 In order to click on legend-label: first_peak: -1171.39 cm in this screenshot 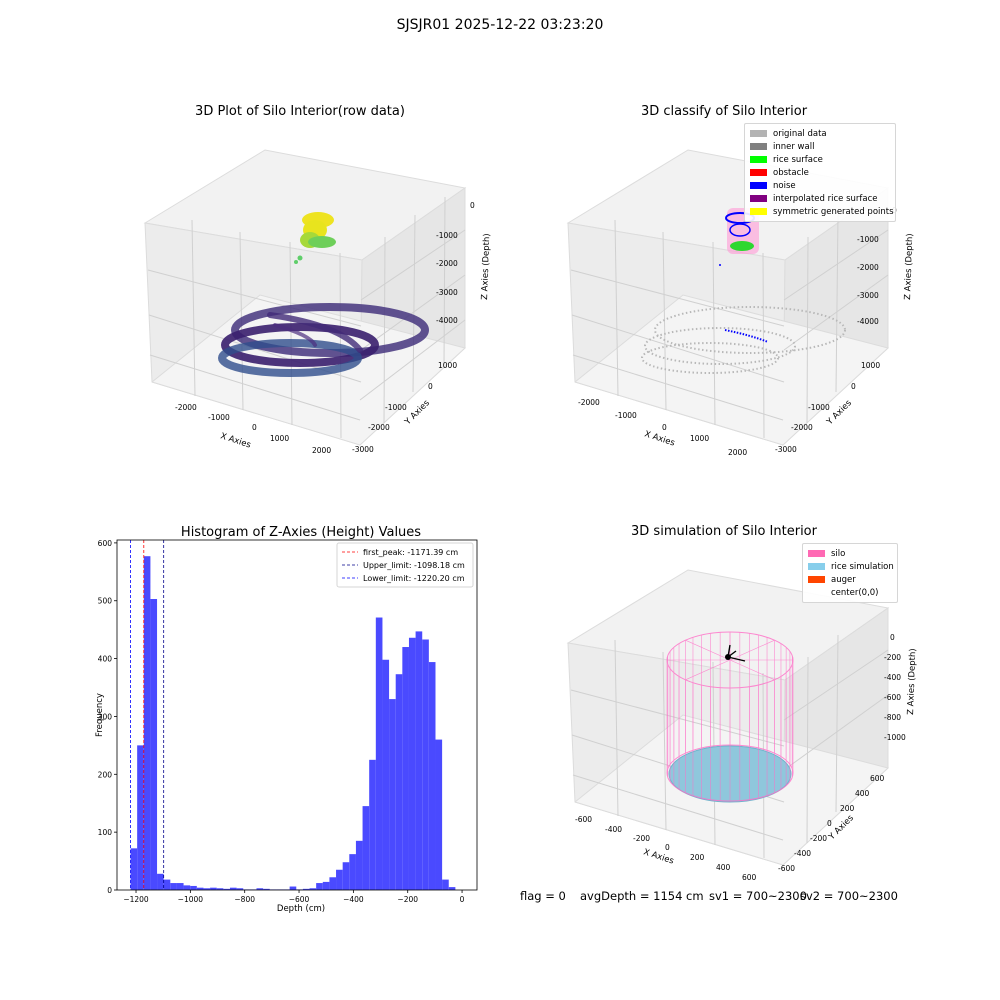, I will do `click(410, 552)`.